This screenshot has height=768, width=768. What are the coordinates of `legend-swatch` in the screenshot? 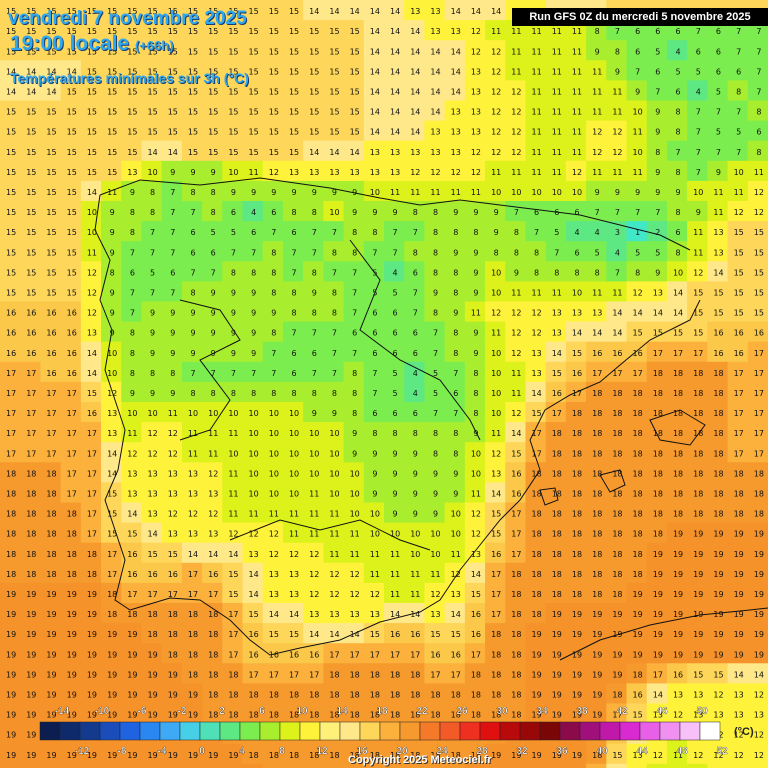 It's located at (610, 731).